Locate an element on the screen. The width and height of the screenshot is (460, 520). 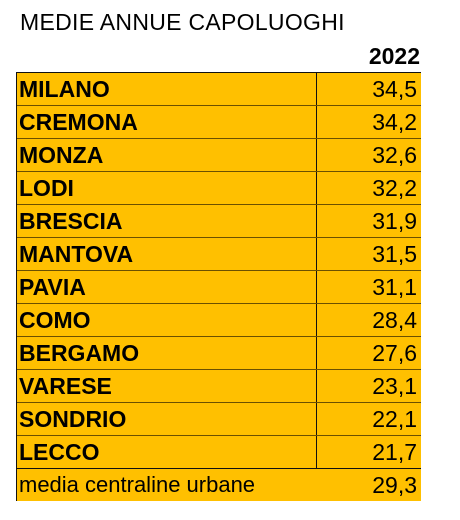
table-row: PAVIA 31,1 is located at coordinates (219, 286).